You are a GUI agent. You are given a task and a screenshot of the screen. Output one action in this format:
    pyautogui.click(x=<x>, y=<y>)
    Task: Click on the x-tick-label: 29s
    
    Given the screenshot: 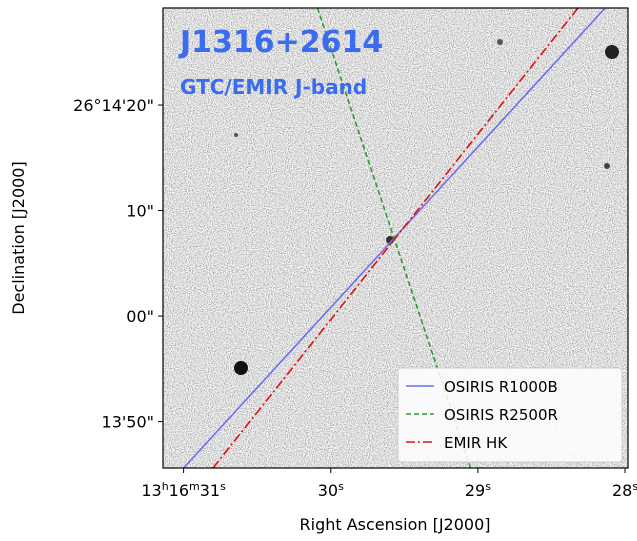 What is the action you would take?
    pyautogui.click(x=478, y=490)
    